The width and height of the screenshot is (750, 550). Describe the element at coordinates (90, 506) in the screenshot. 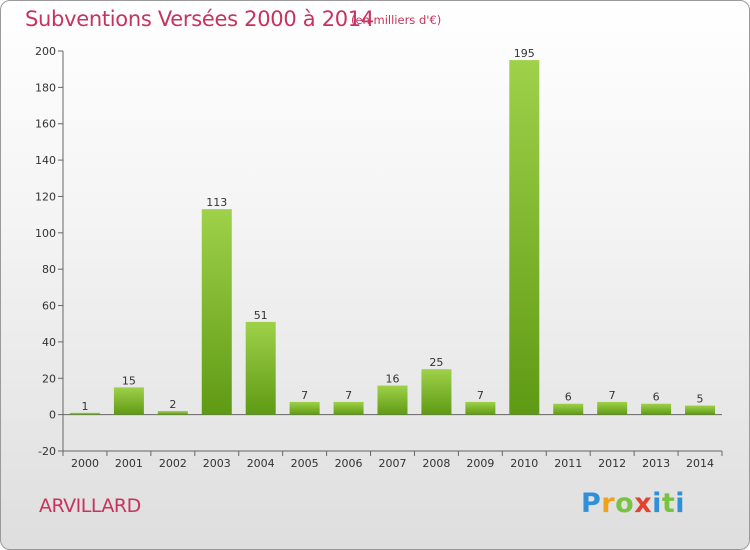

I see `commune-name: ARVILLARD` at that location.